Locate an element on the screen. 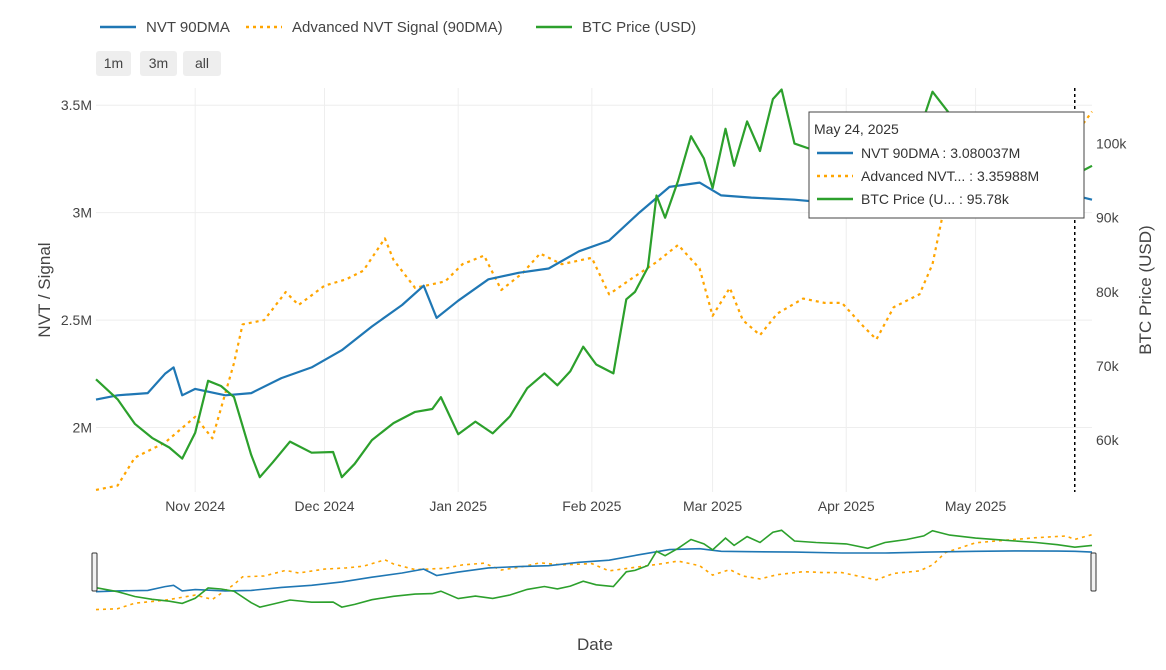  range-button-label: 1m is located at coordinates (113, 63).